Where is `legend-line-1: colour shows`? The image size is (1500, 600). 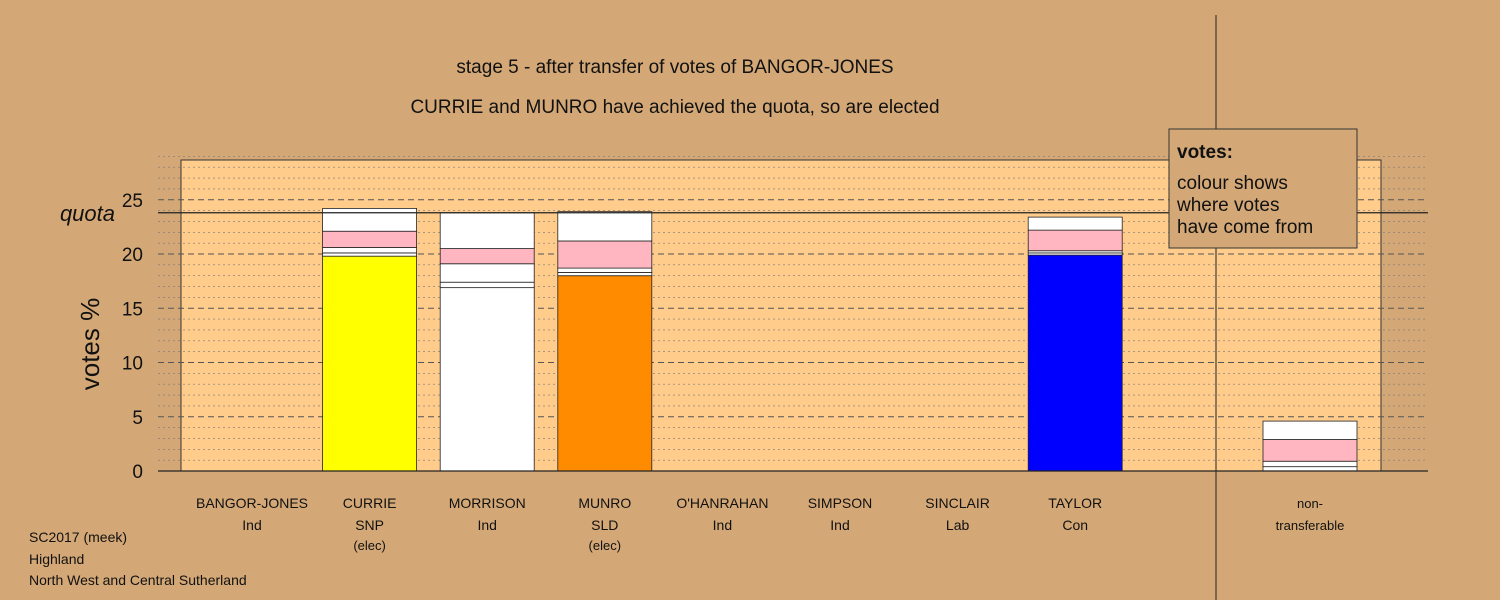
legend-line-1: colour shows is located at coordinates (1232, 183).